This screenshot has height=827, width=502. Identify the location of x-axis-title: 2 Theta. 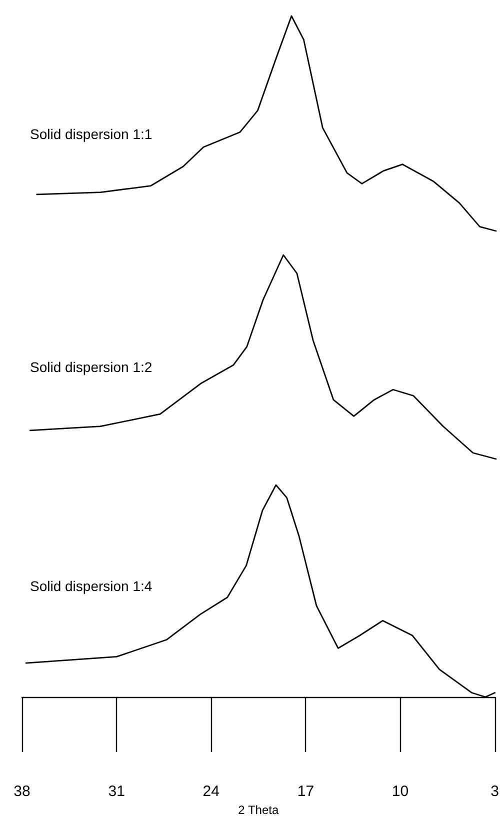
(258, 810).